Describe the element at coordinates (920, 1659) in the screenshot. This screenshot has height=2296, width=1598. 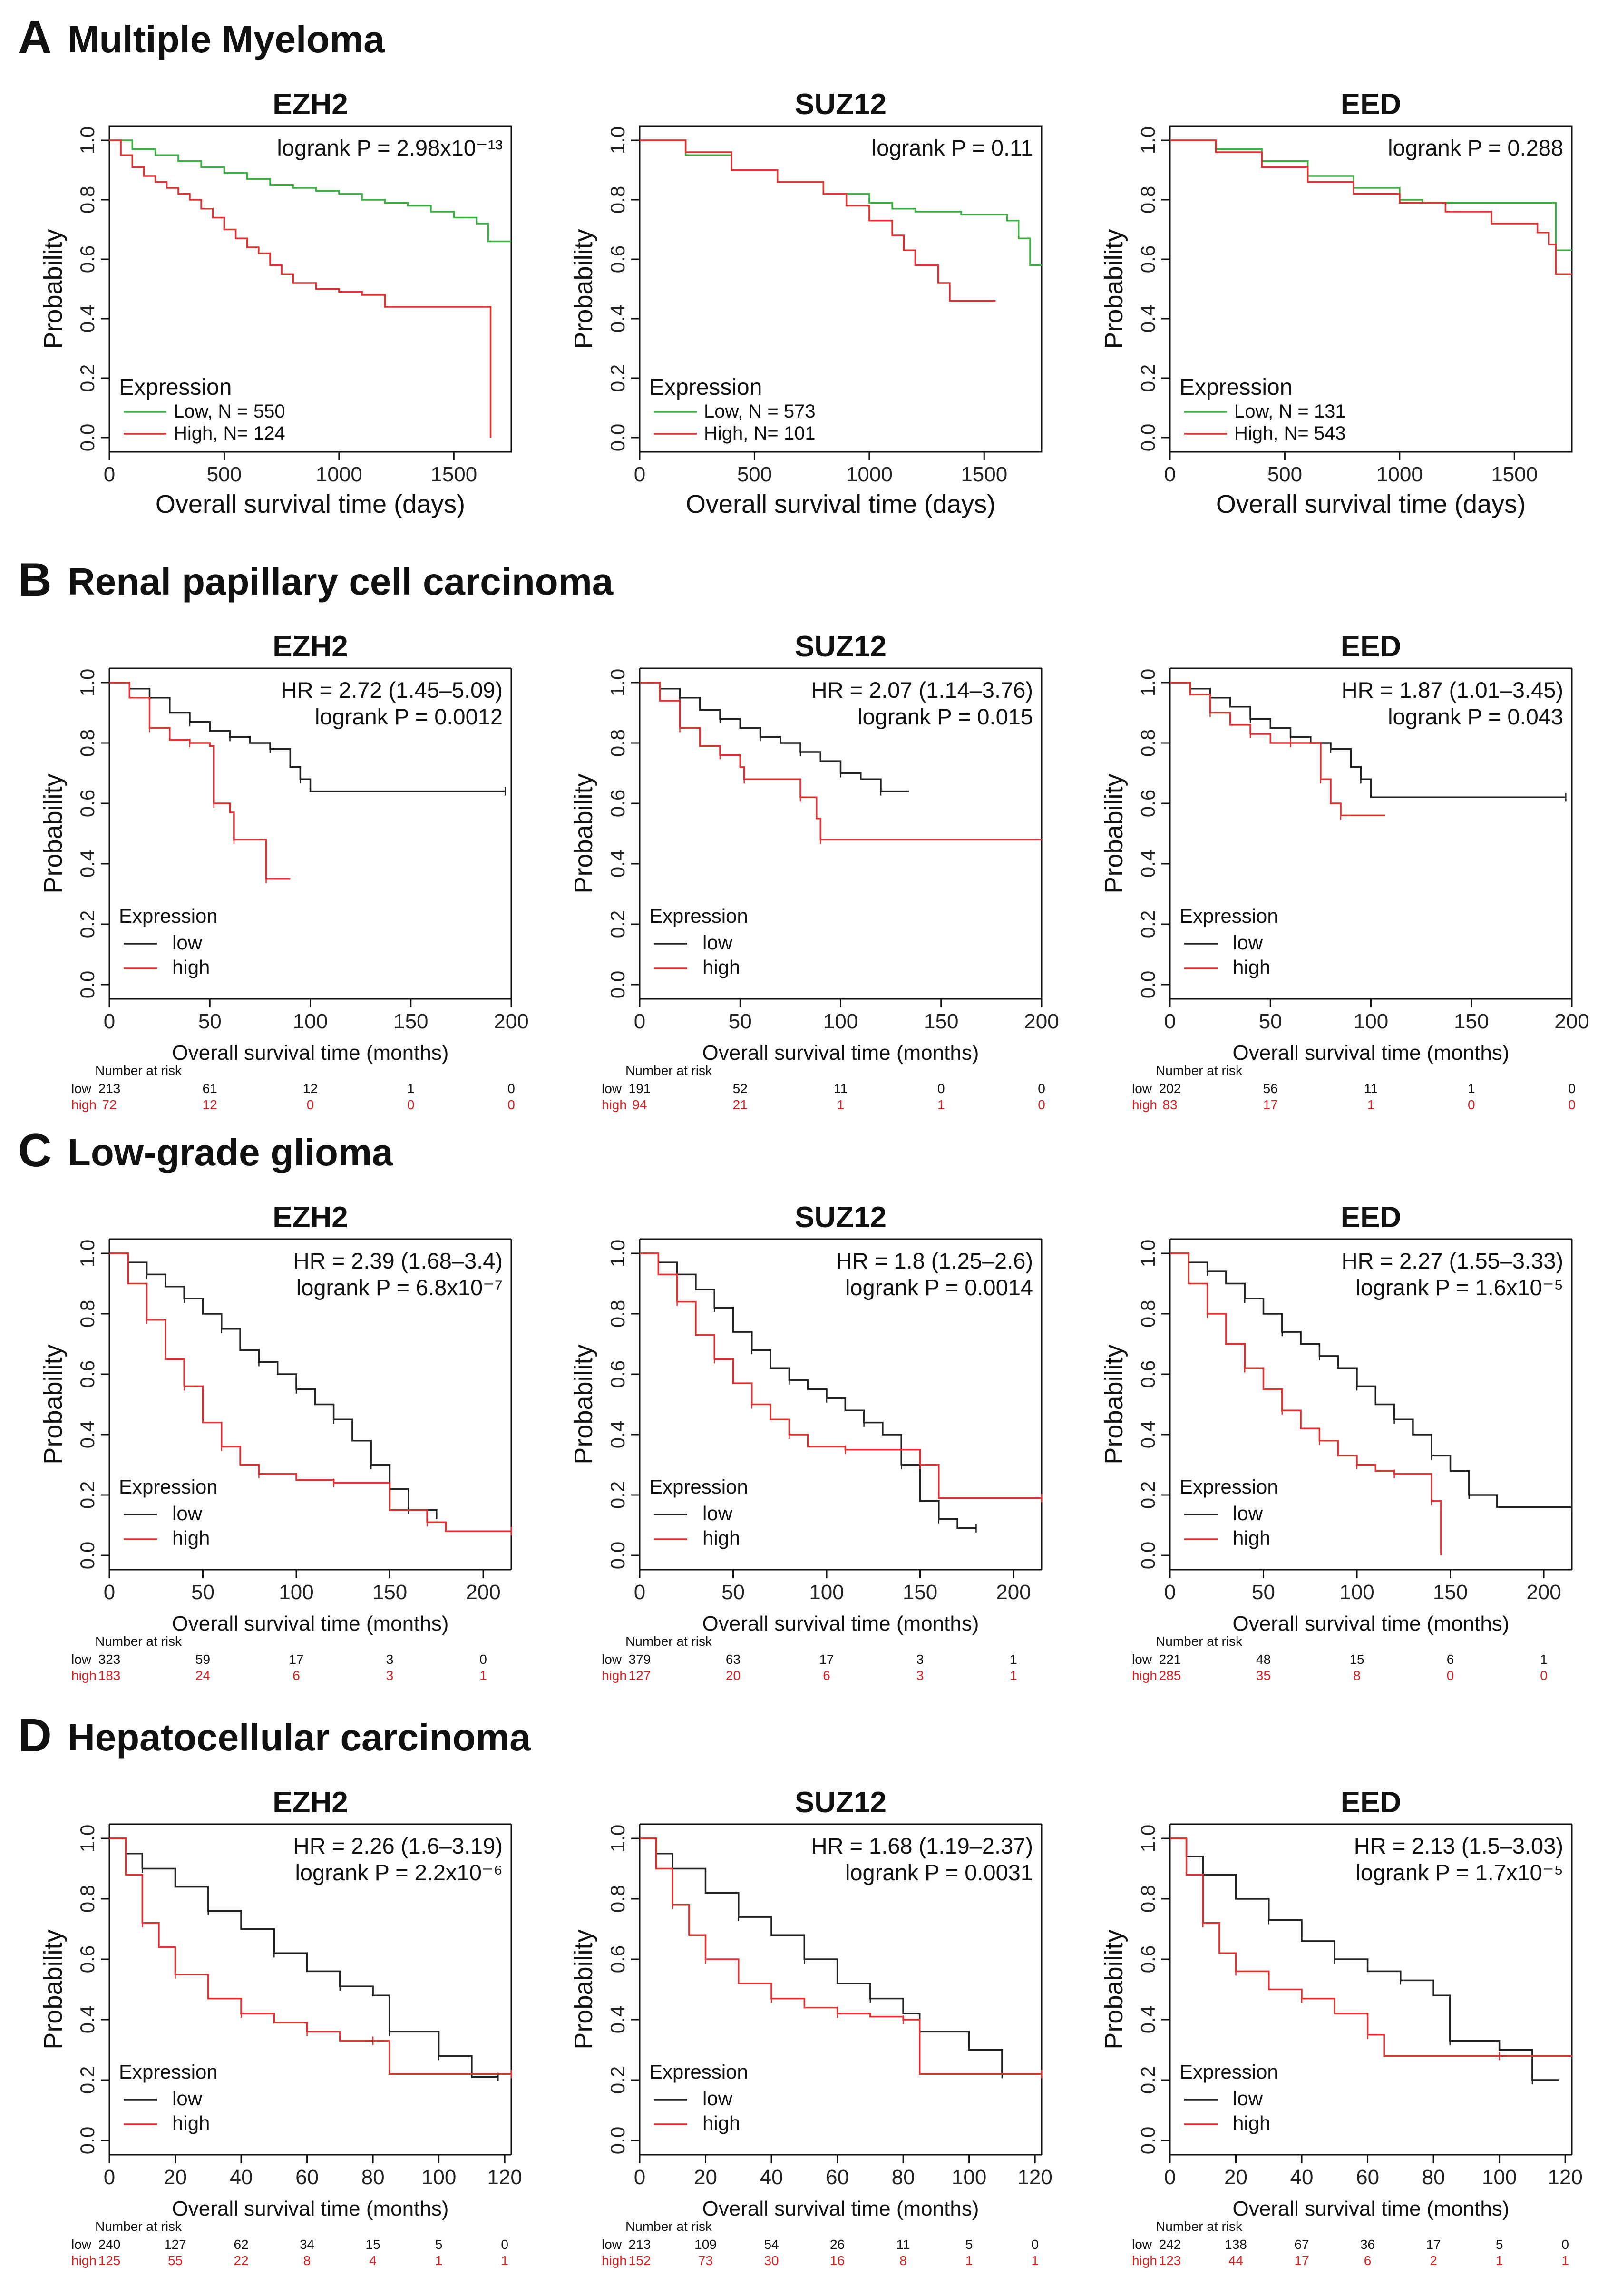
I see `risk-count-low: 3` at that location.